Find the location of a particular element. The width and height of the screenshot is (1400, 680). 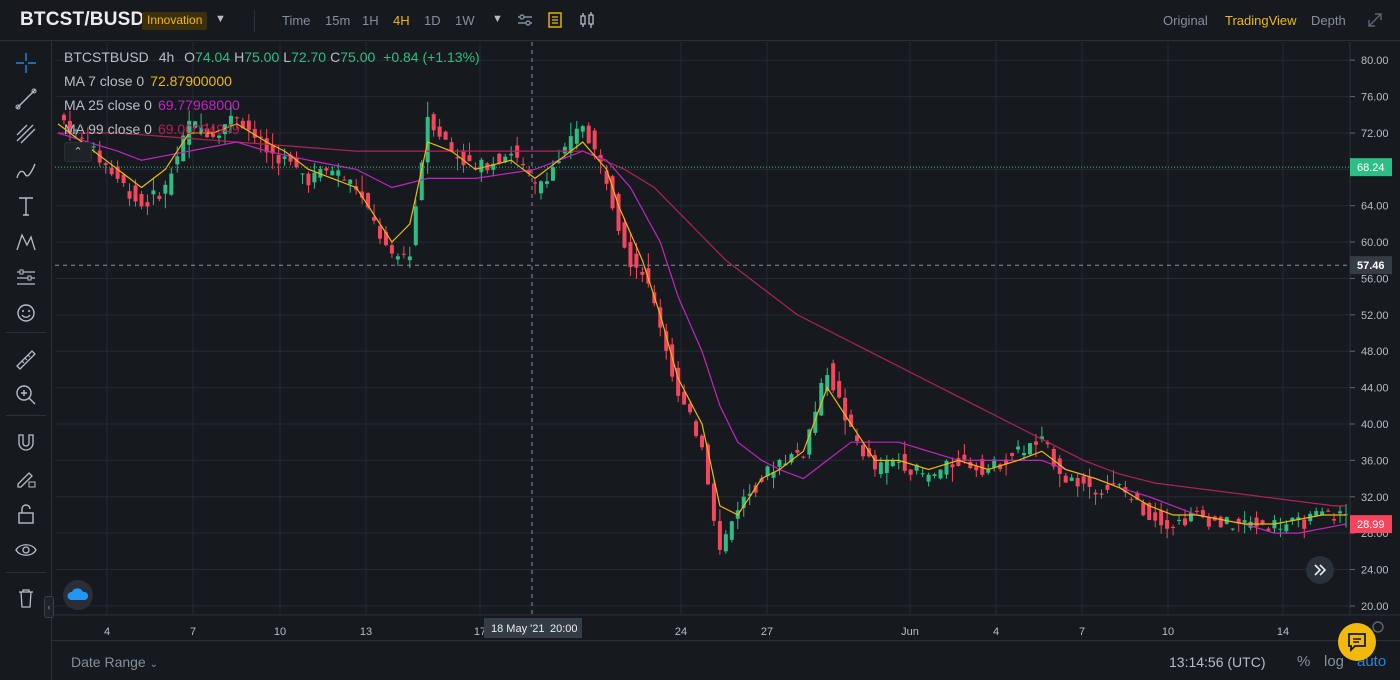

interval-dropdown-icon: ▼ is located at coordinates (497, 19).